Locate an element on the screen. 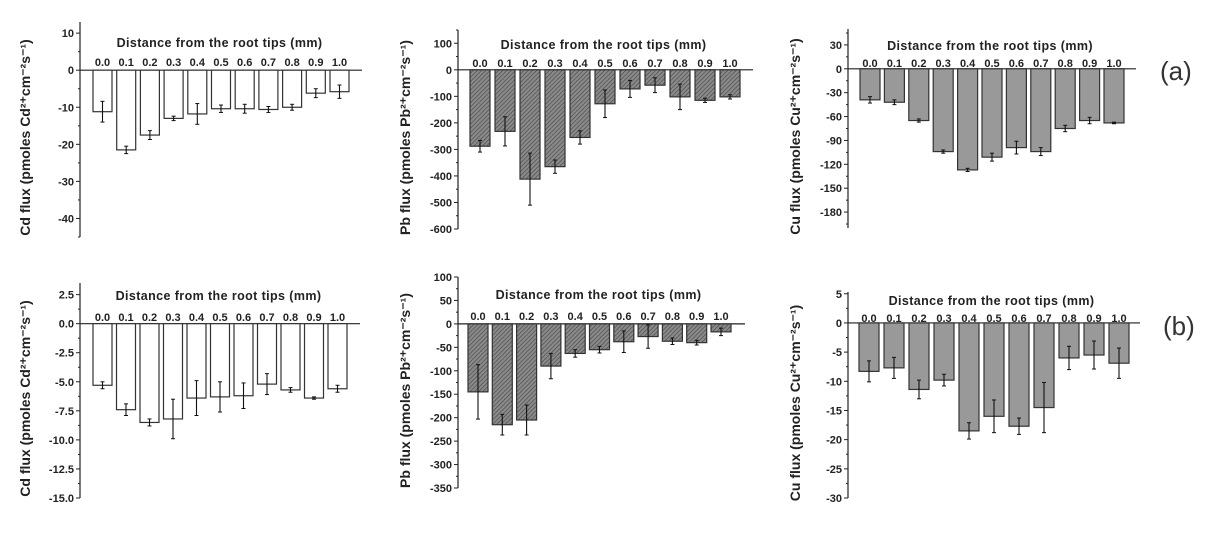 The width and height of the screenshot is (1217, 533). a-pb-category-label: 0.3 is located at coordinates (554, 64).